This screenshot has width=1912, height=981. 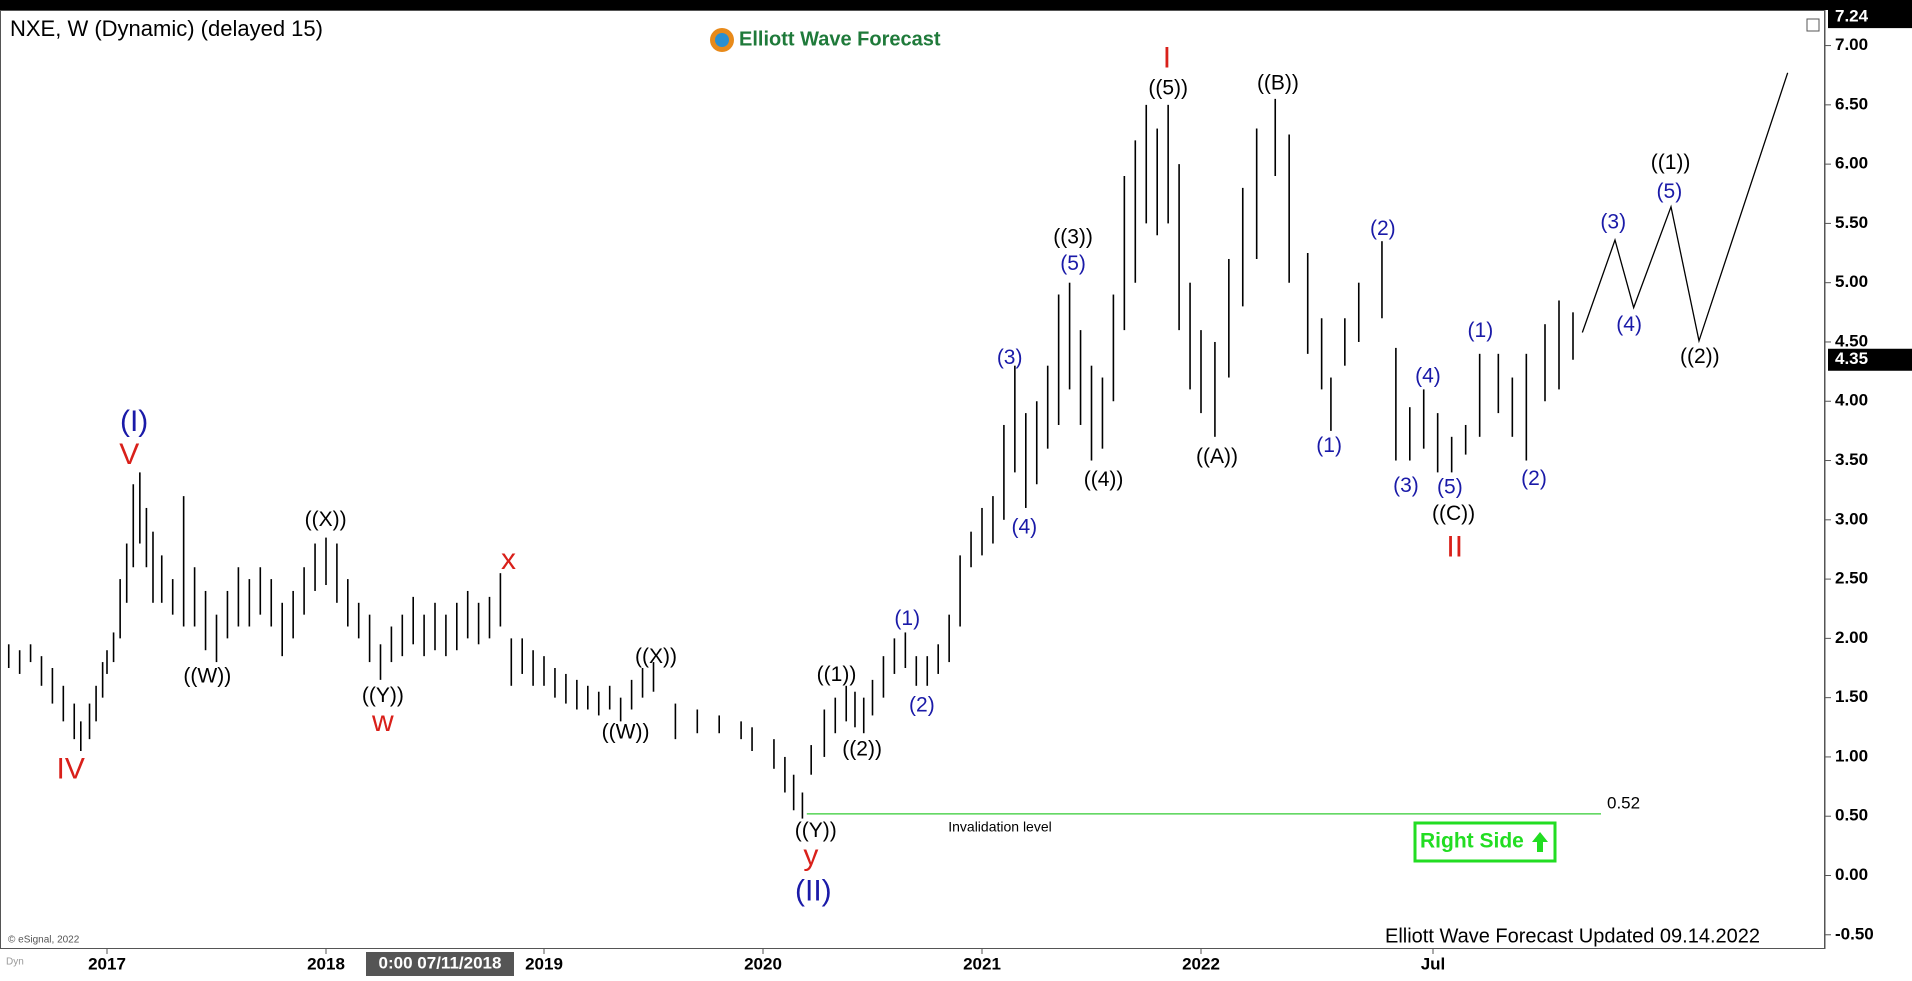 What do you see at coordinates (1851, 400) in the screenshot?
I see `y-tick-label: 4.00` at bounding box center [1851, 400].